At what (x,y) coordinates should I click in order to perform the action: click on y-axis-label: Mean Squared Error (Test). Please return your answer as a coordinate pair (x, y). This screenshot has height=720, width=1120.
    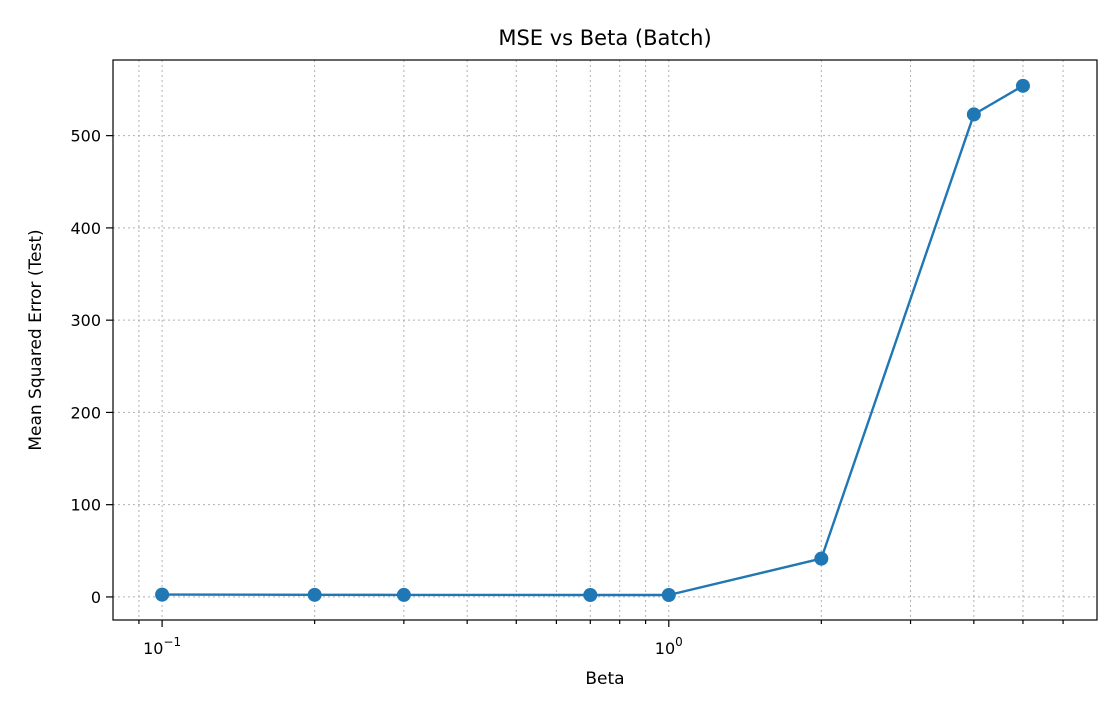
    Looking at the image, I should click on (36, 339).